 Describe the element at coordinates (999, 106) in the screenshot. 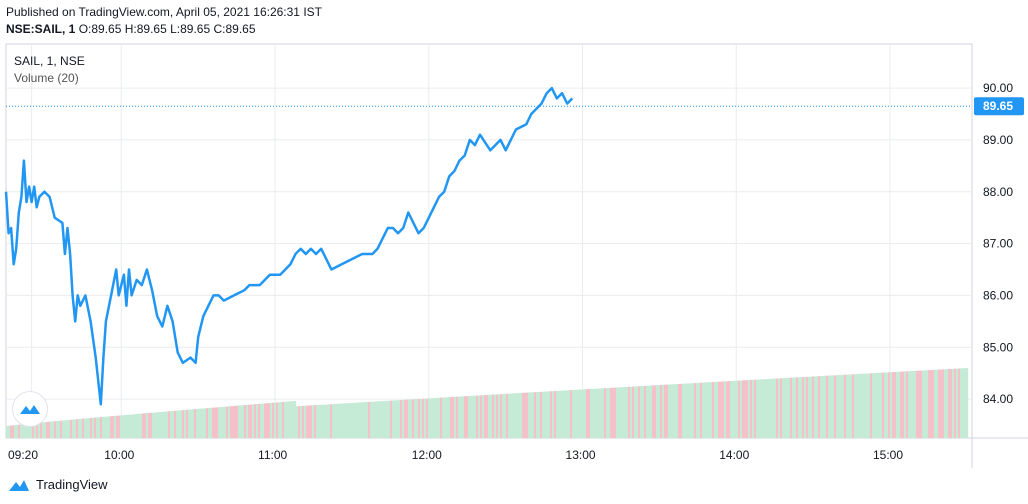

I see `last-price-badge` at that location.